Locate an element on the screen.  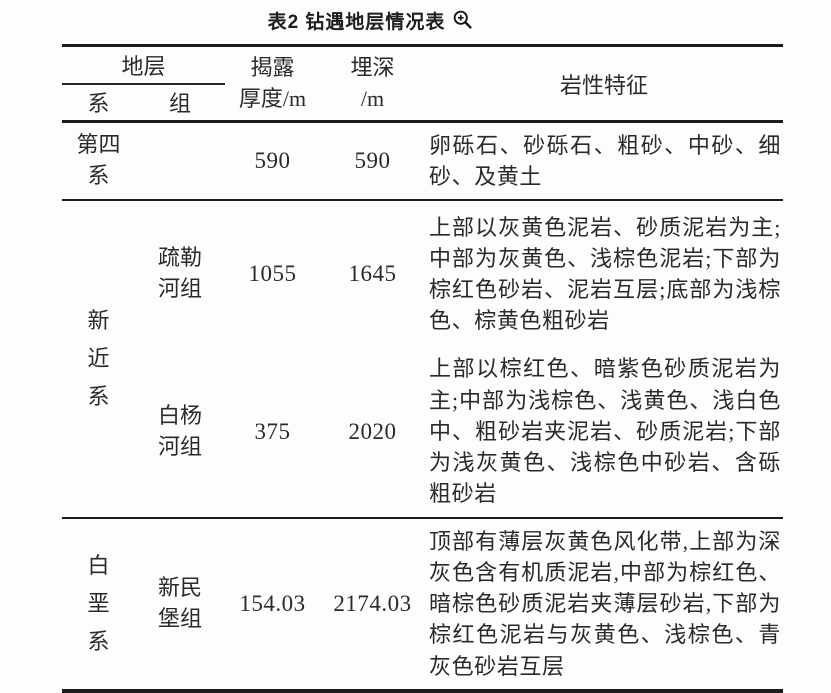
formation-cell: 白杨 河组 is located at coordinates (180, 432).